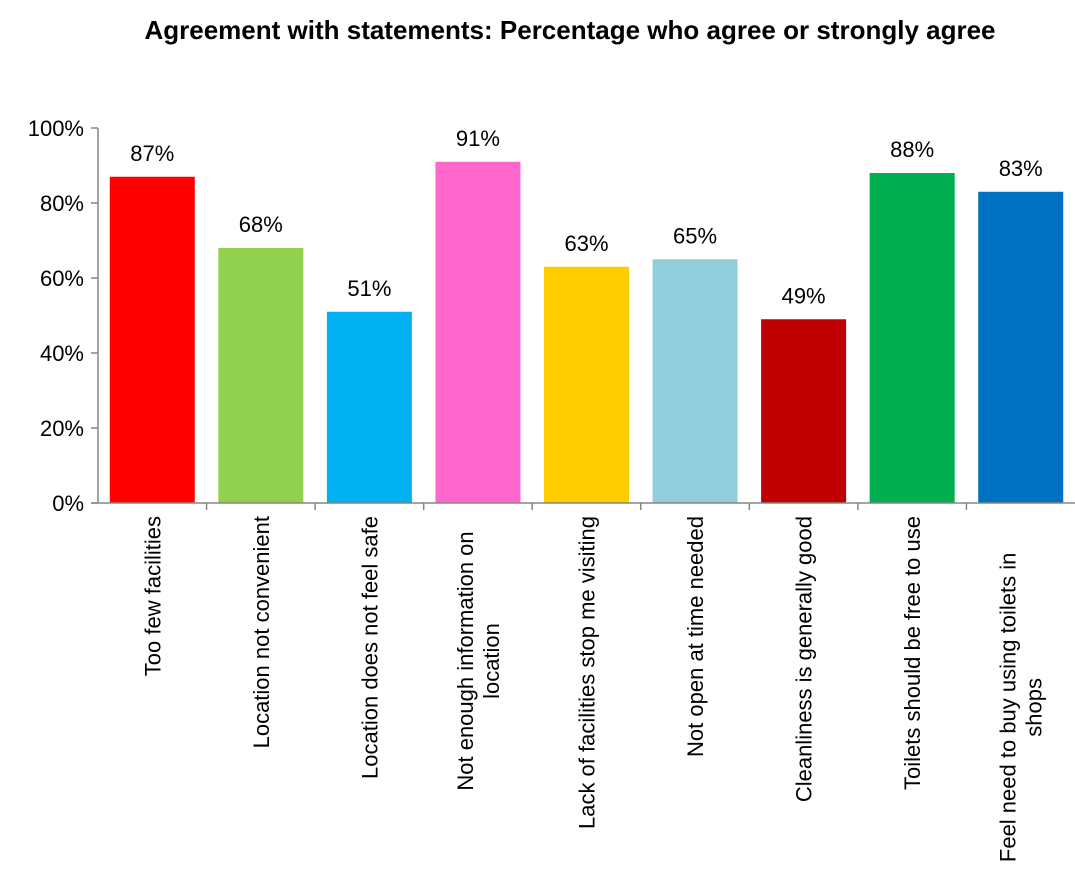  Describe the element at coordinates (369, 288) in the screenshot. I see `data-label: 51%` at that location.